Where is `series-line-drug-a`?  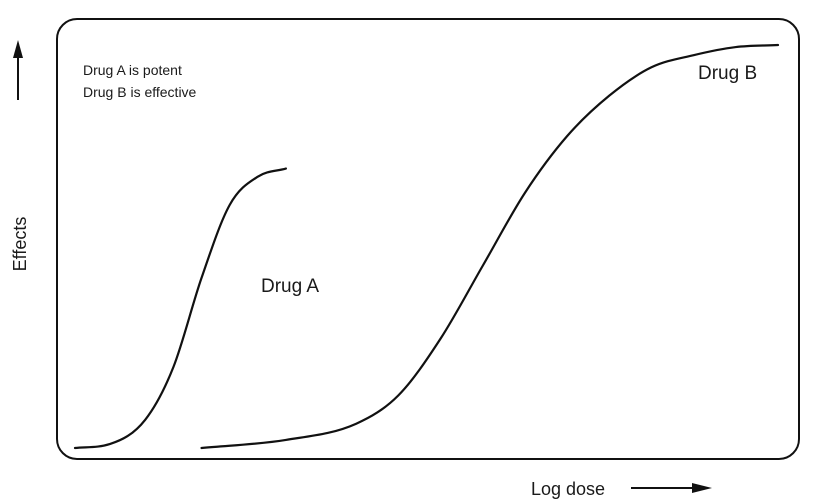 series-line-drug-a is located at coordinates (180, 308).